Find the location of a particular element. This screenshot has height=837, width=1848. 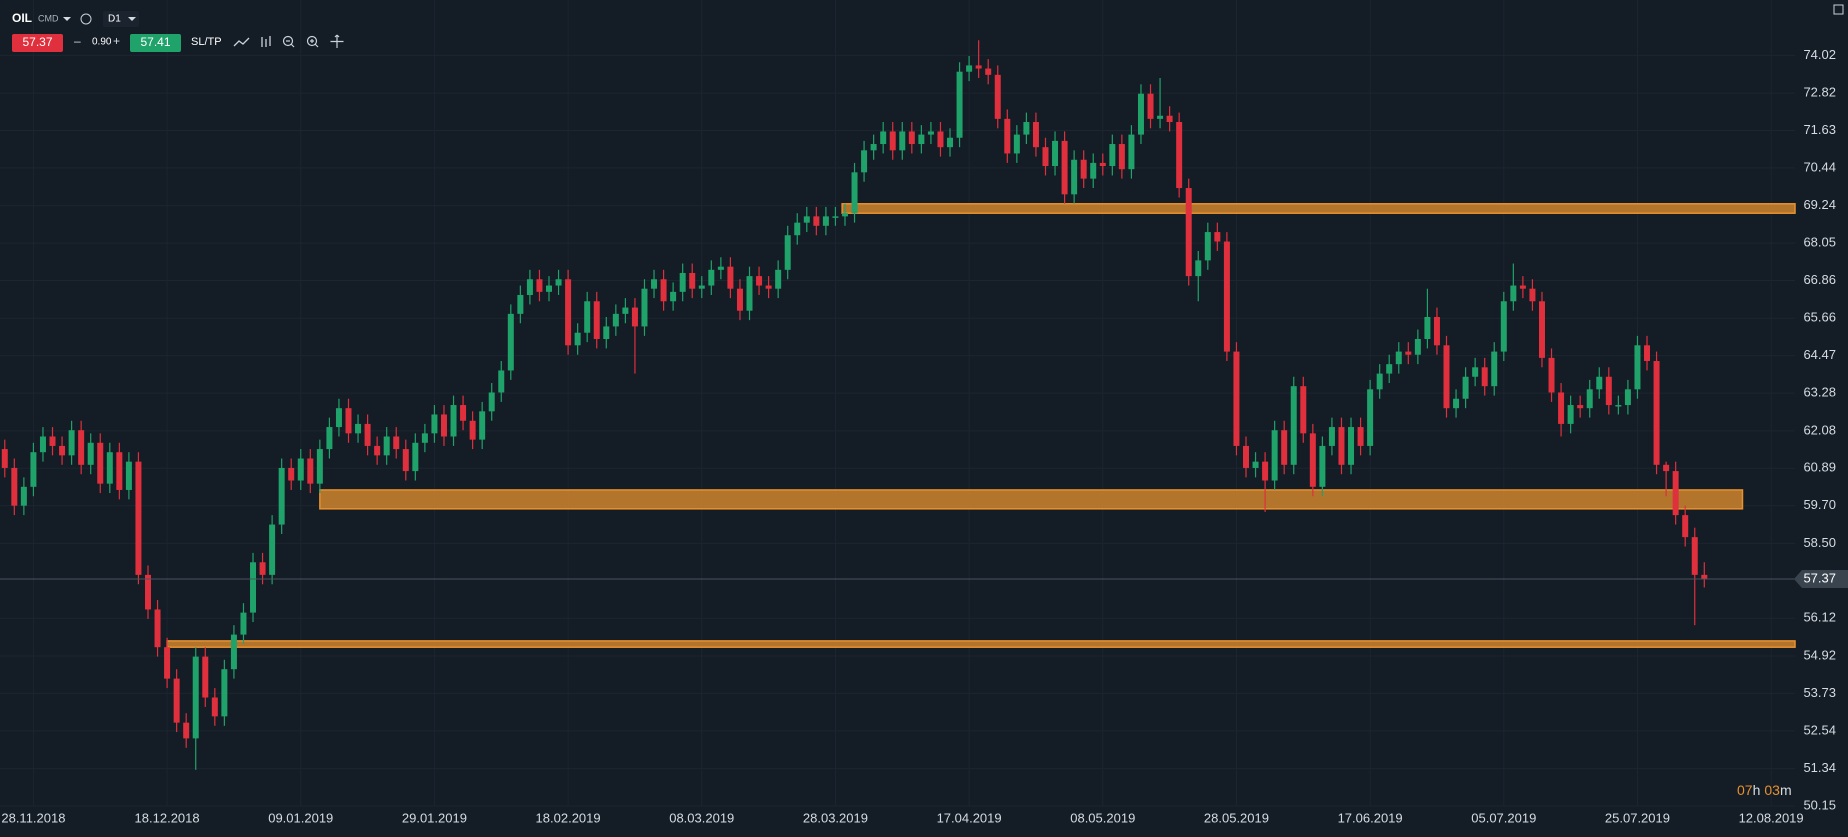

timer-m: m is located at coordinates (1786, 790).